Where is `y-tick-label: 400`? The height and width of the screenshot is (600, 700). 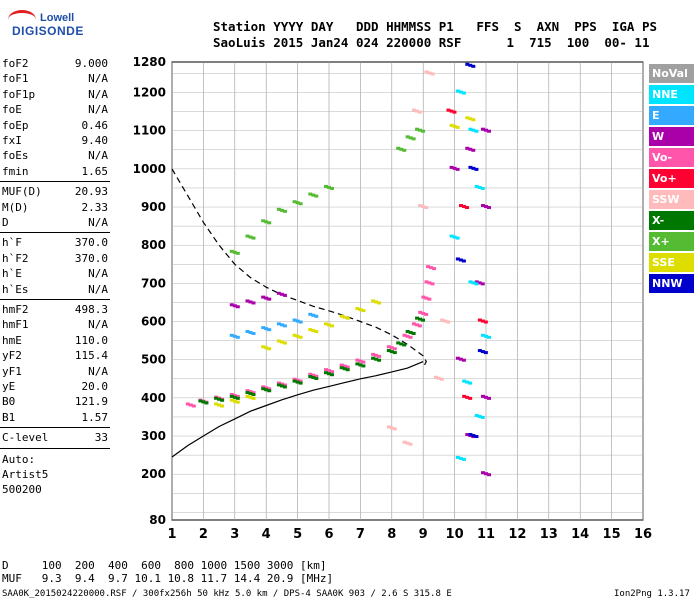
y-tick-label: 400 is located at coordinates (153, 398).